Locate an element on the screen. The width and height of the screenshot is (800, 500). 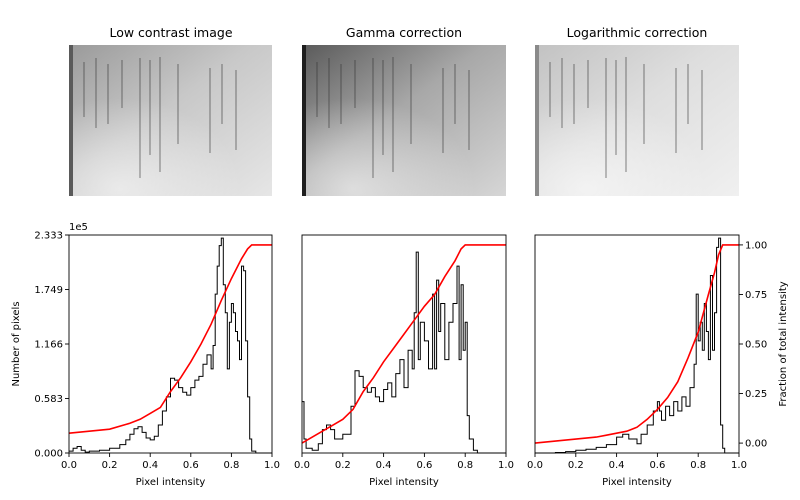
histogram-gamma: 0.0 0.2 0.4 0.6 0.8 1.0 Pixel intensity is located at coordinates (404, 361).